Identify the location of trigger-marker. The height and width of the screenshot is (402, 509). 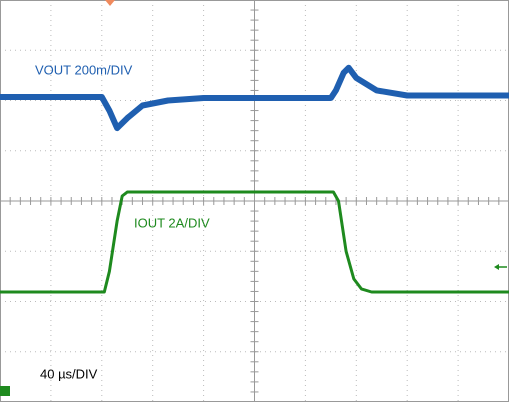
(110, 3).